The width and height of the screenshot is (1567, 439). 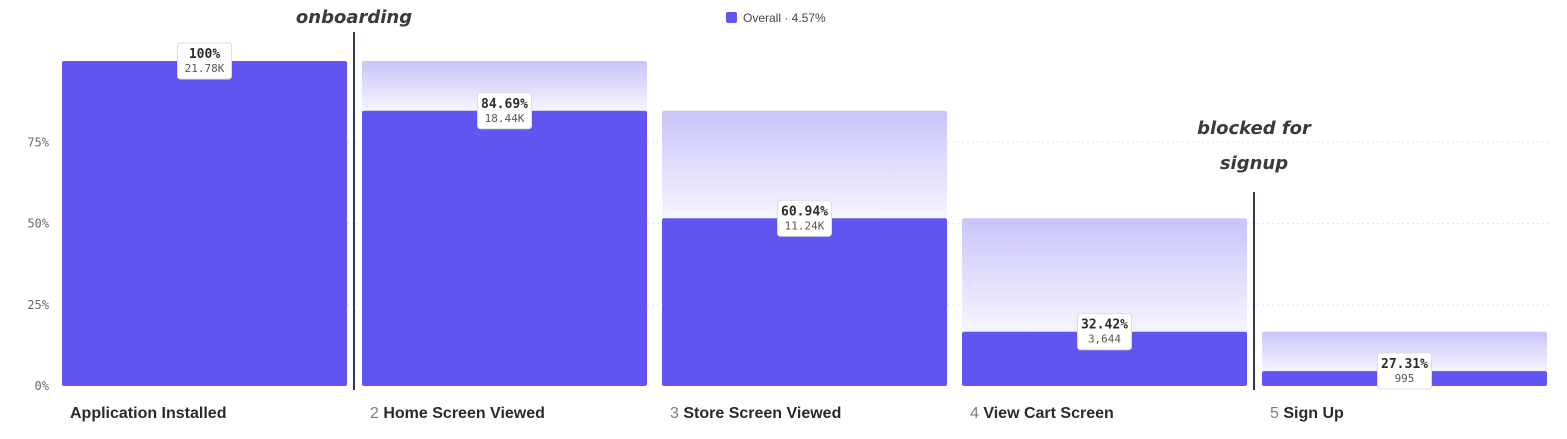 What do you see at coordinates (1048, 413) in the screenshot?
I see `step-name: View Cart Screen` at bounding box center [1048, 413].